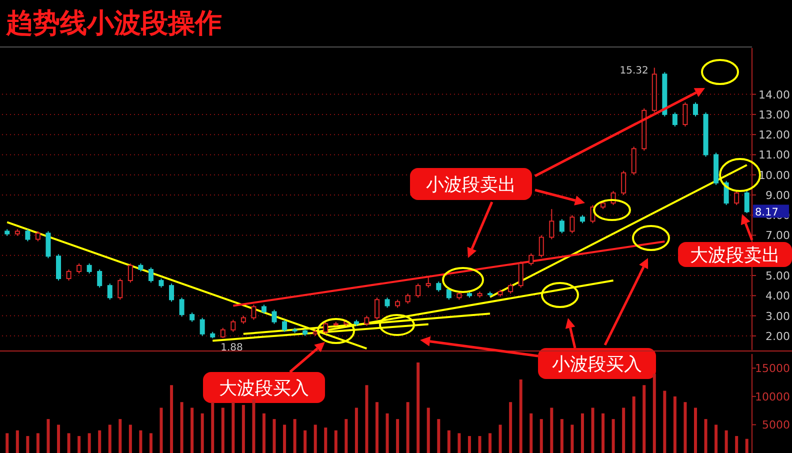  Describe the element at coordinates (776, 425) in the screenshot. I see `ytick: 5000` at that location.